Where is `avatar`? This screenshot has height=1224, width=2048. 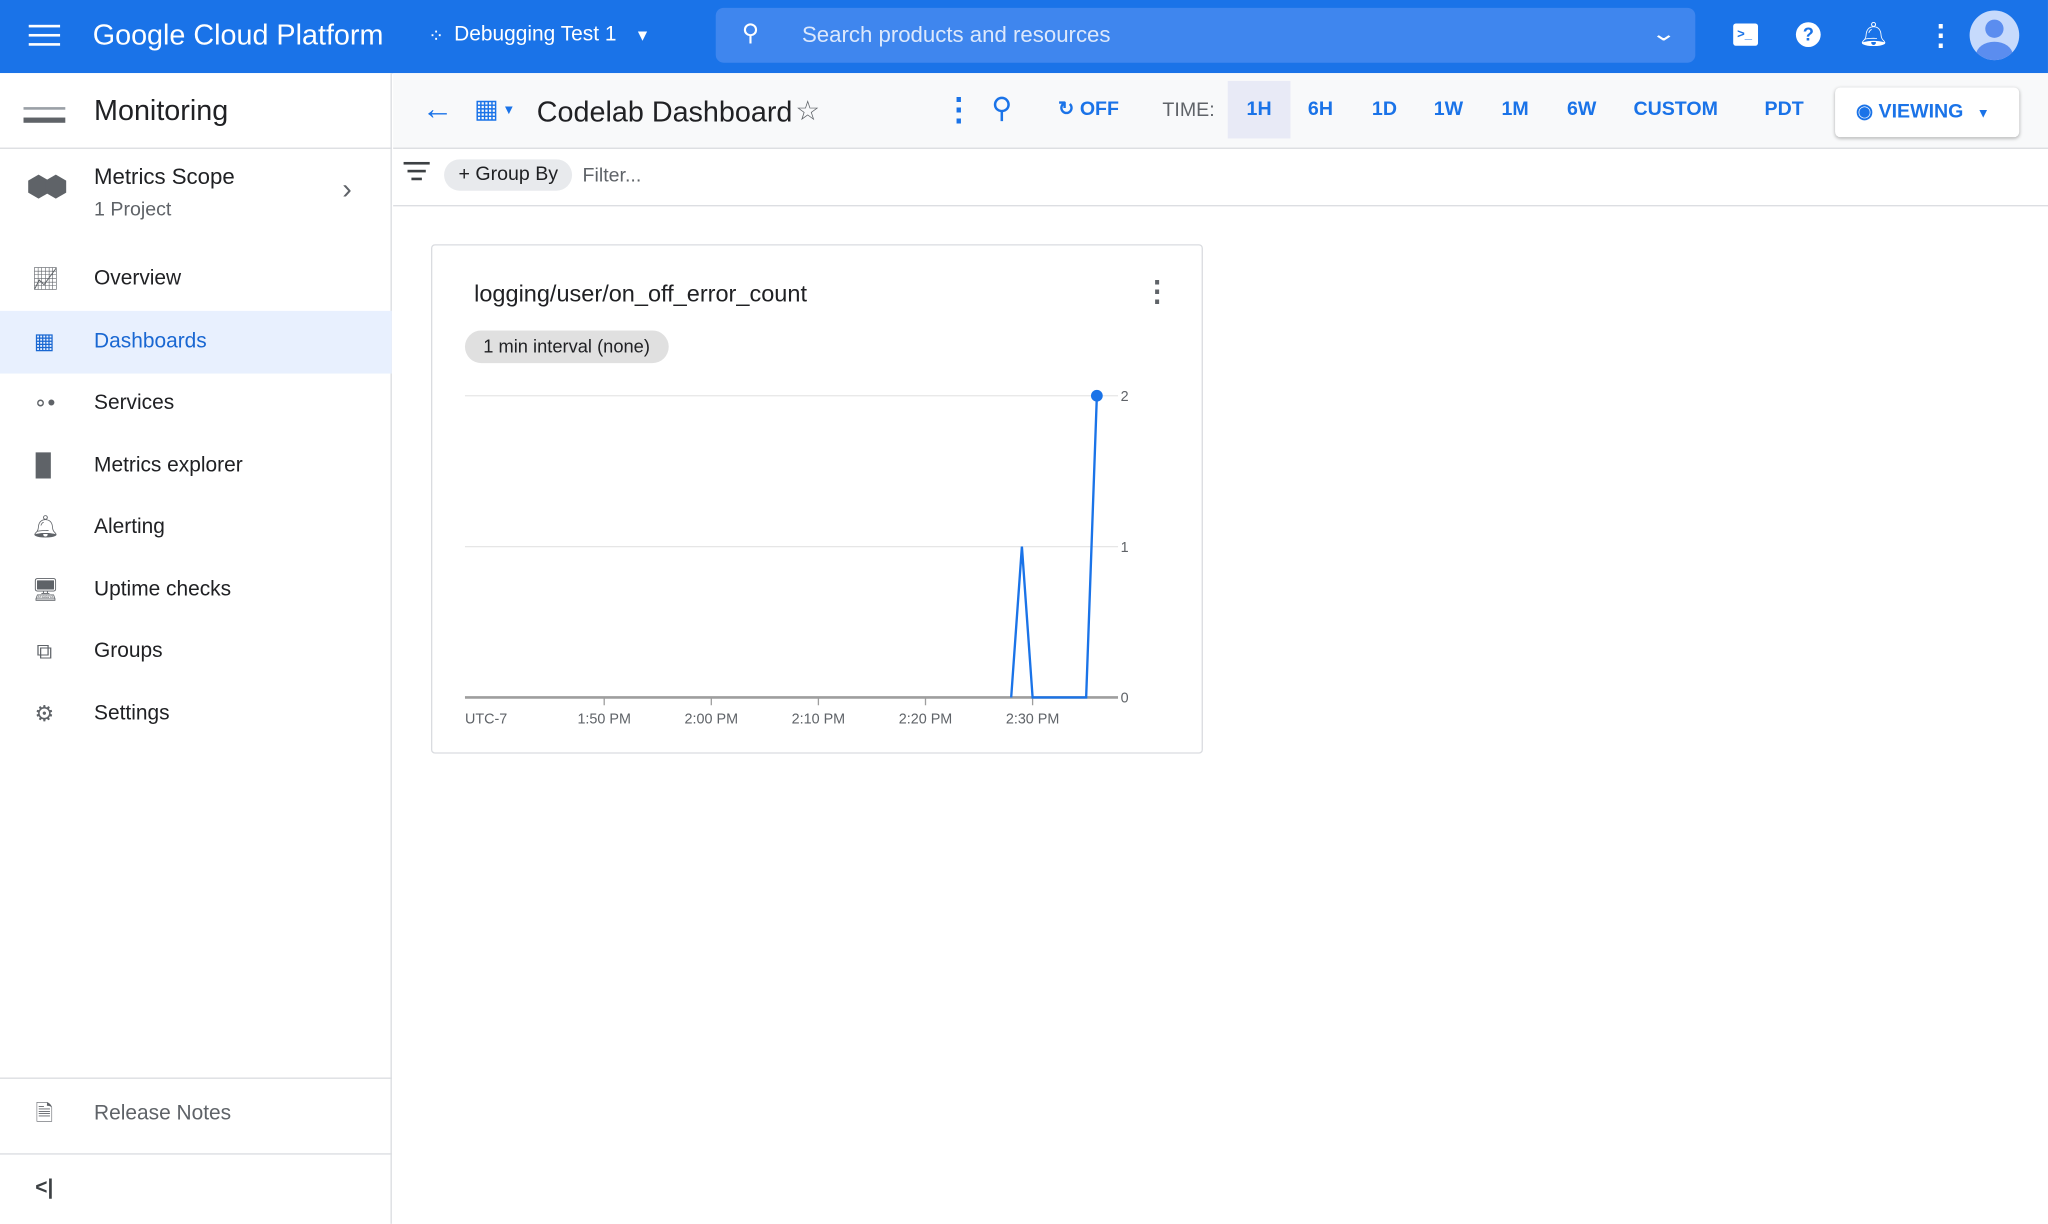
avatar is located at coordinates (1994, 35).